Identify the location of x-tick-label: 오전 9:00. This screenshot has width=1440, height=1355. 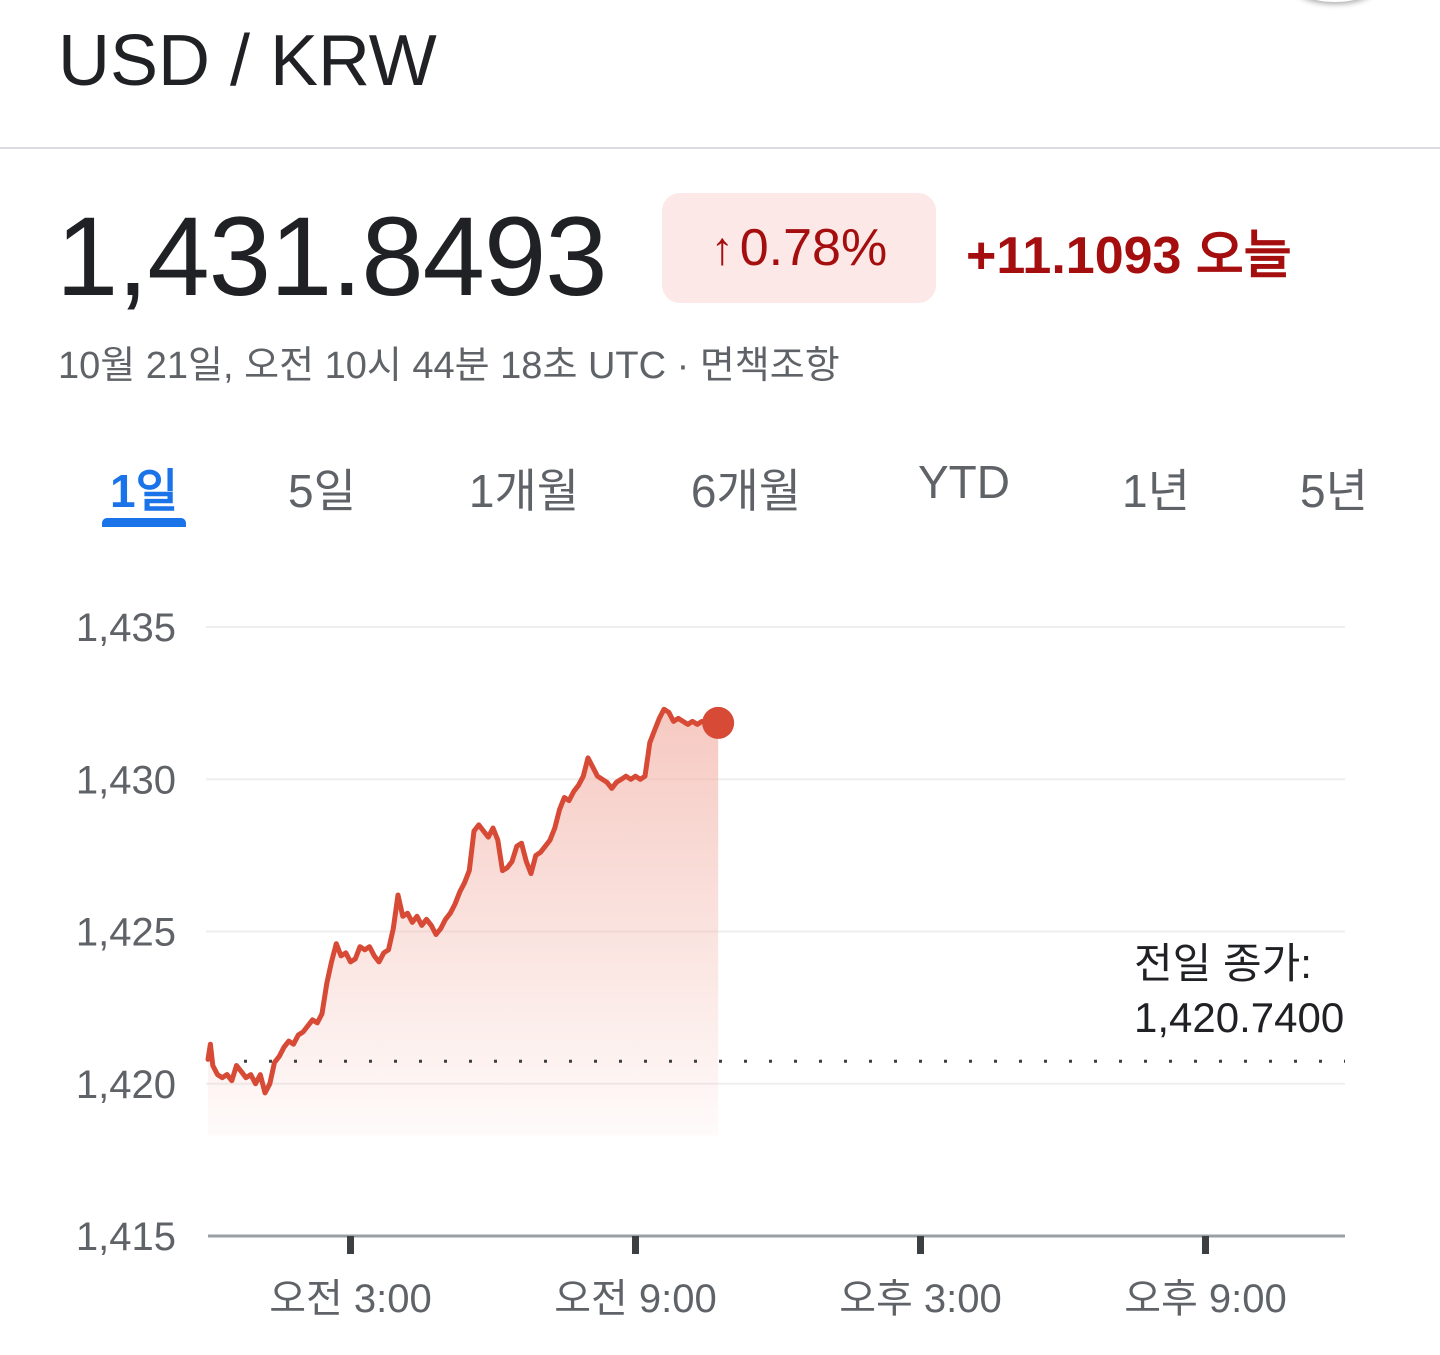
(635, 1299).